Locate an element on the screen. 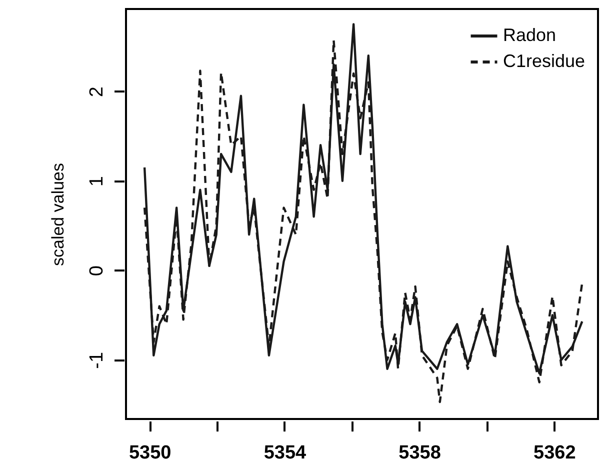 Image resolution: width=603 pixels, height=476 pixels. x-tick-label: 5354 is located at coordinates (285, 453).